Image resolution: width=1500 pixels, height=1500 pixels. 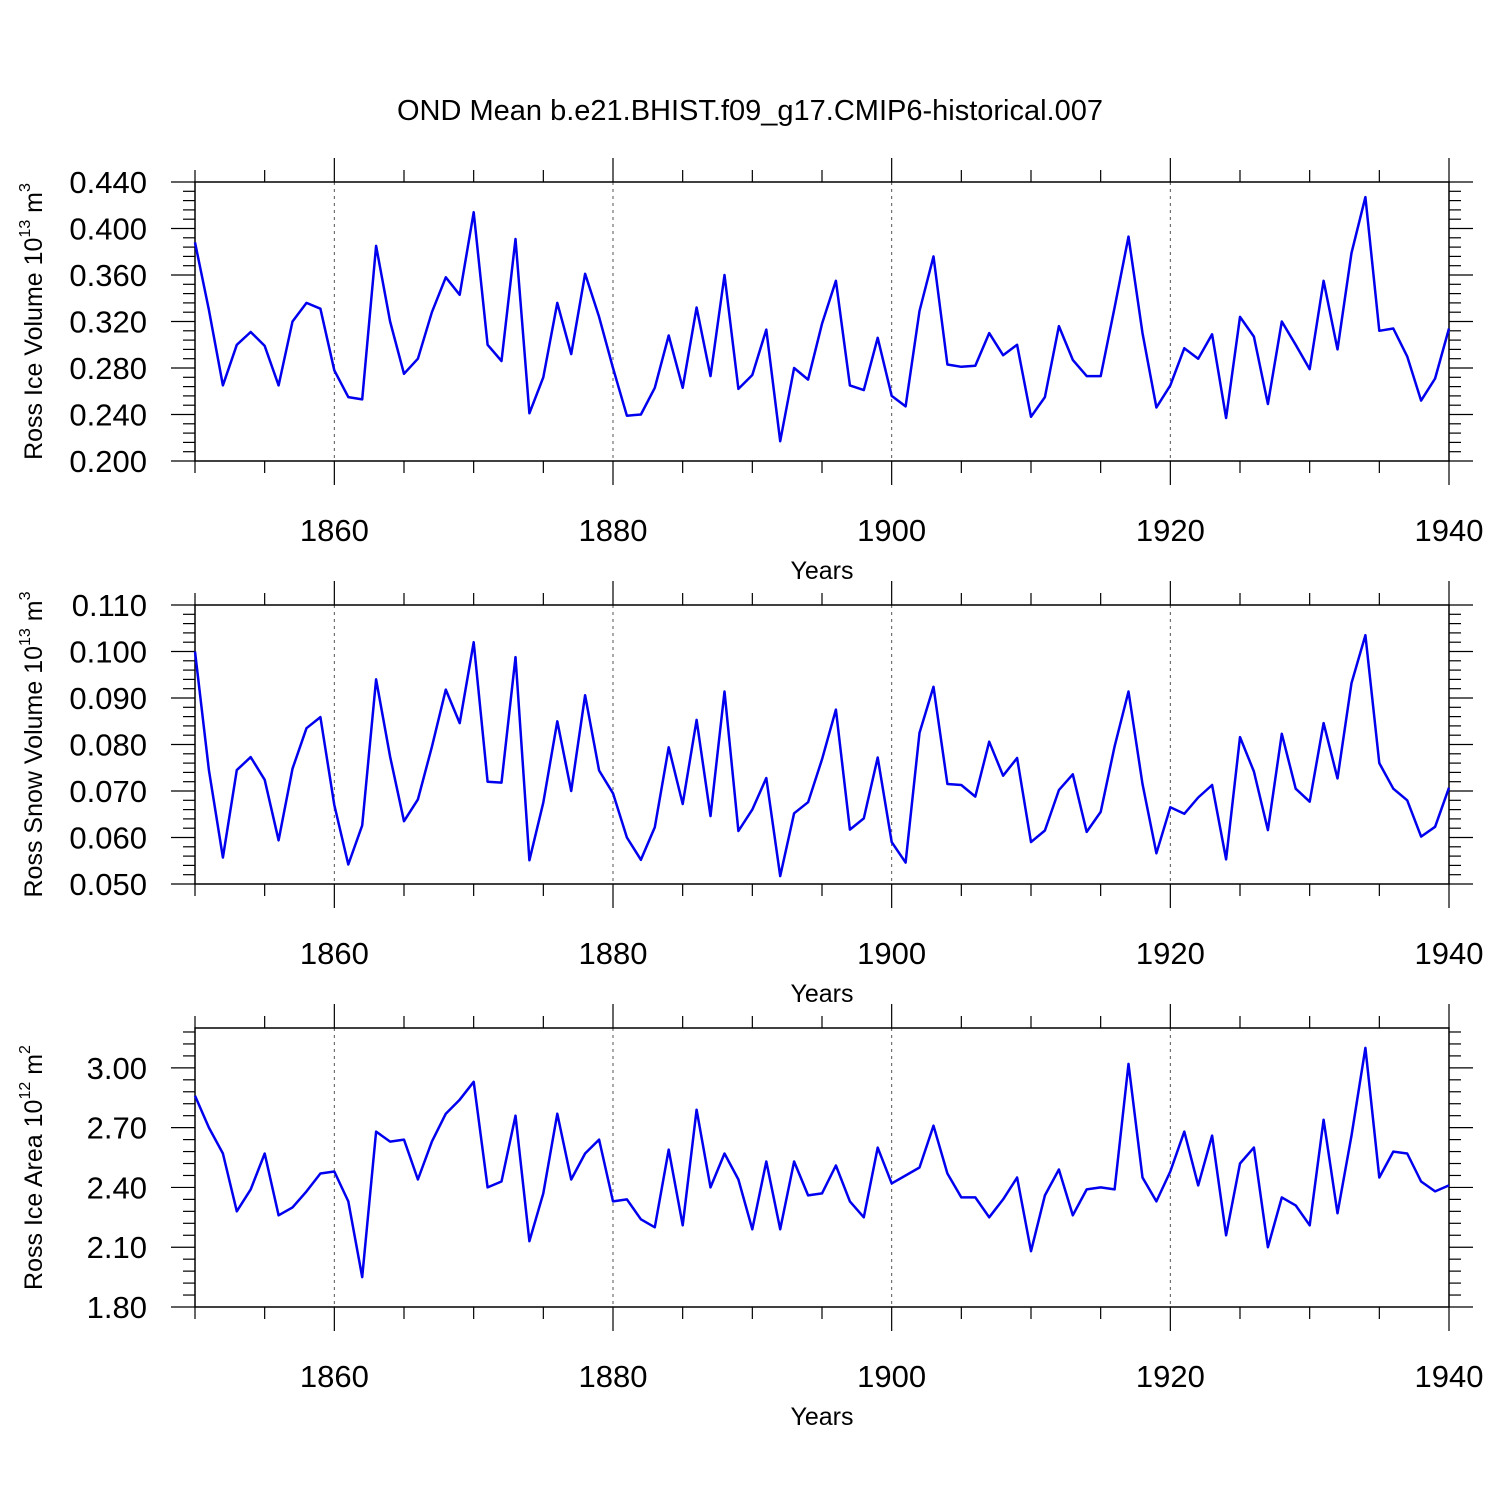 What do you see at coordinates (117, 1187) in the screenshot?
I see `y-tick-label: 2.40` at bounding box center [117, 1187].